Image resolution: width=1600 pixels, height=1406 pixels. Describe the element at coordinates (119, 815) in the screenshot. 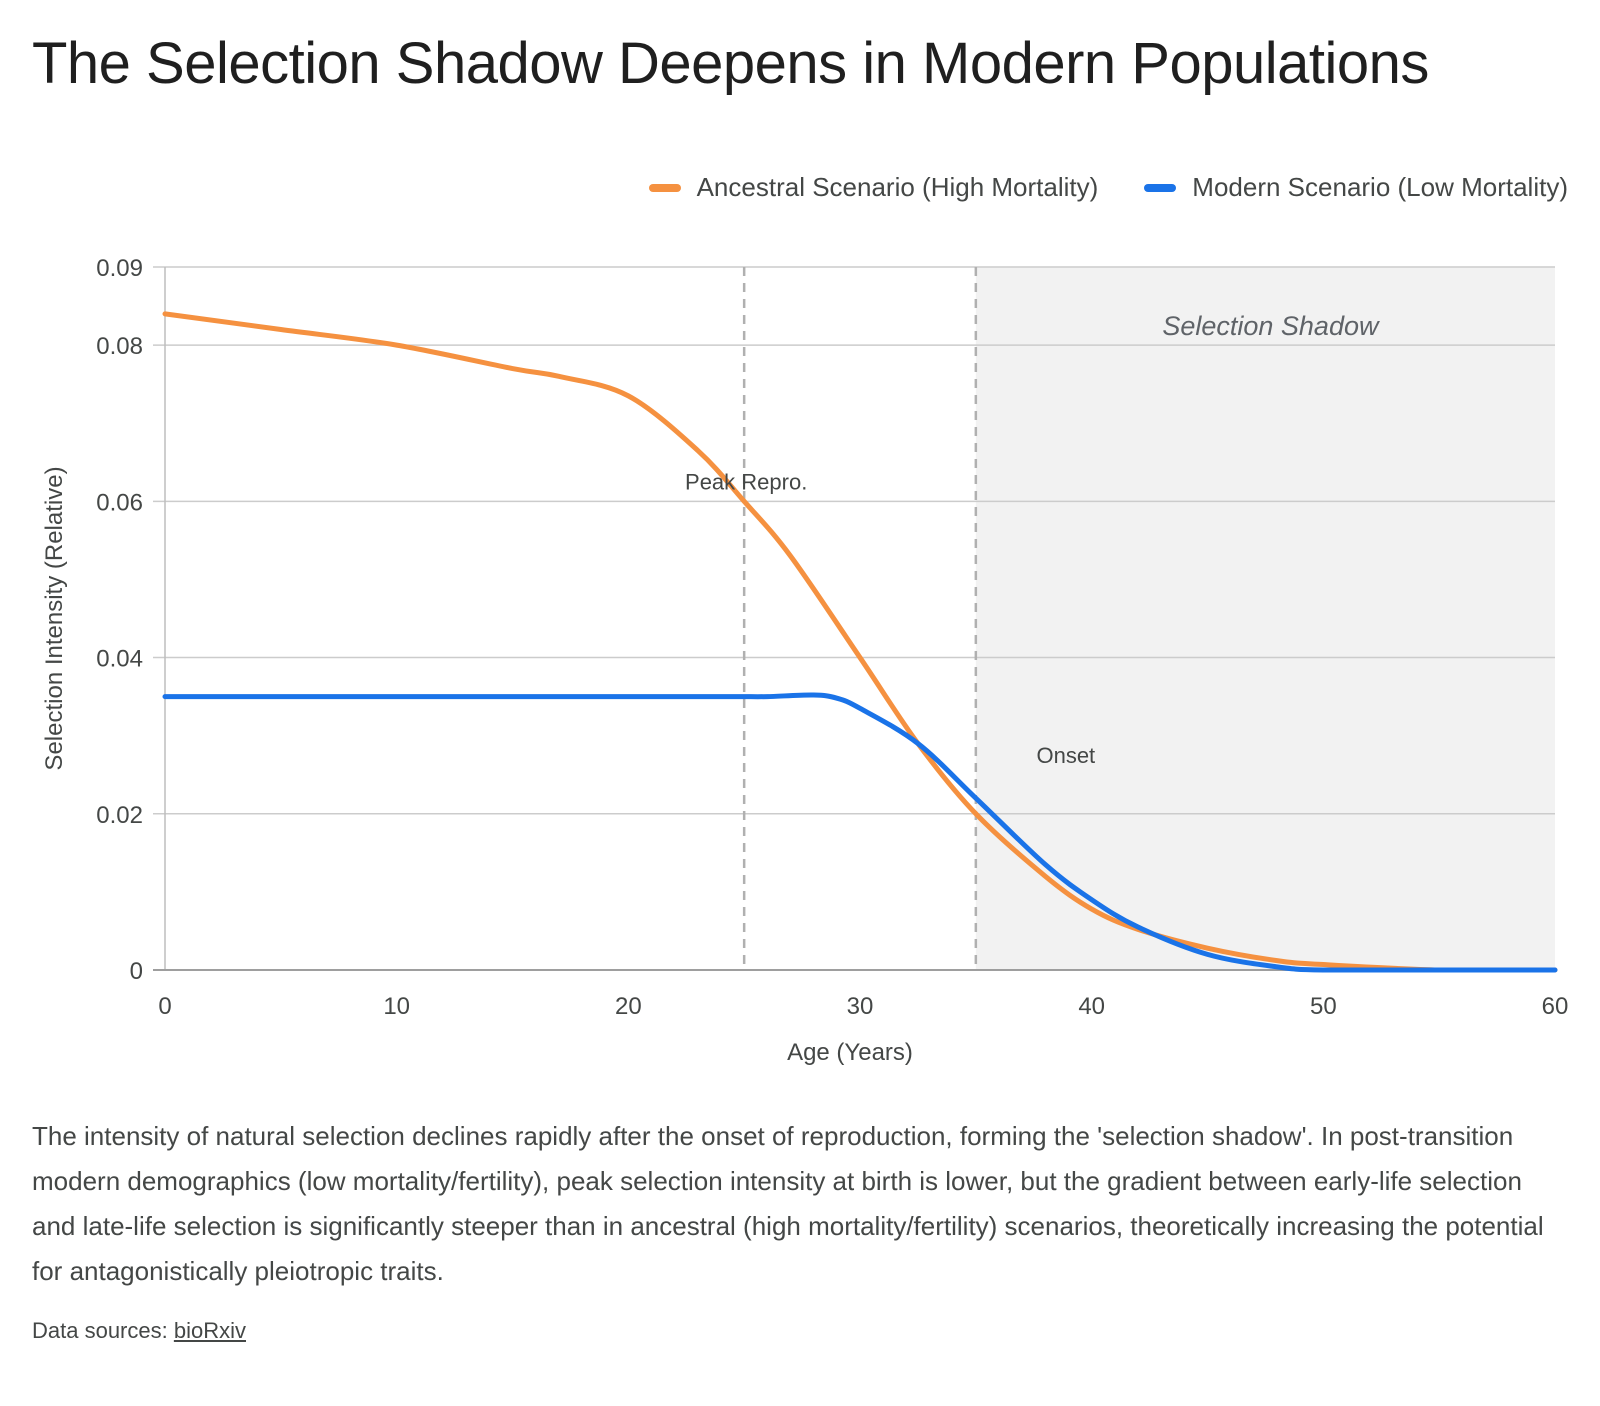

I see `y-tick-label: 0.02` at that location.